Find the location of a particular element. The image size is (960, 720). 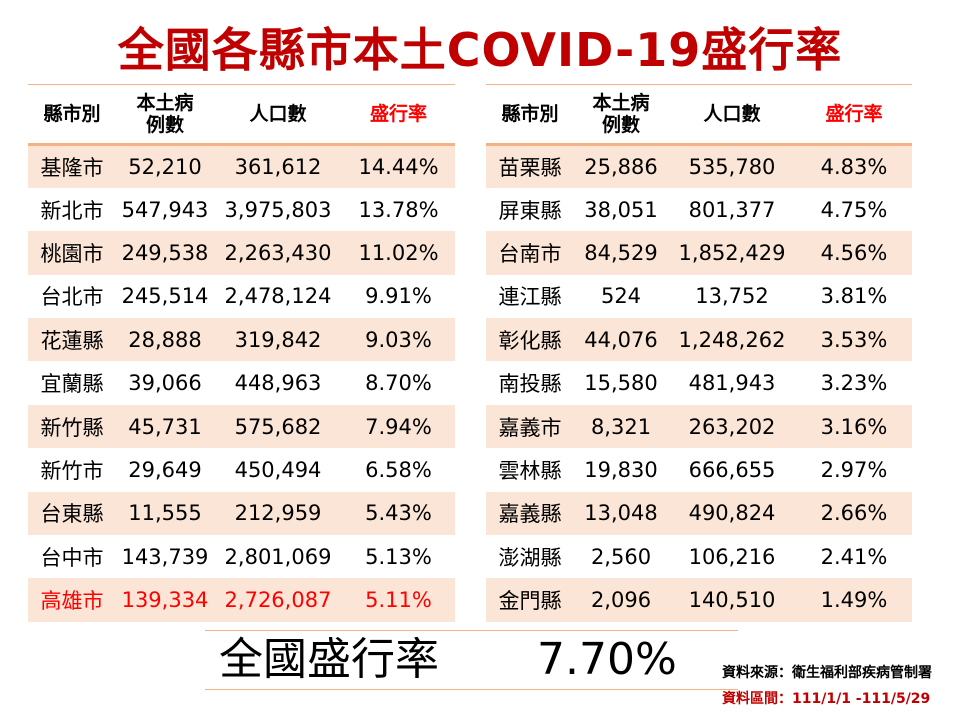

table-row: 南投縣 15,580 481,943 3.23% is located at coordinates (699, 383).